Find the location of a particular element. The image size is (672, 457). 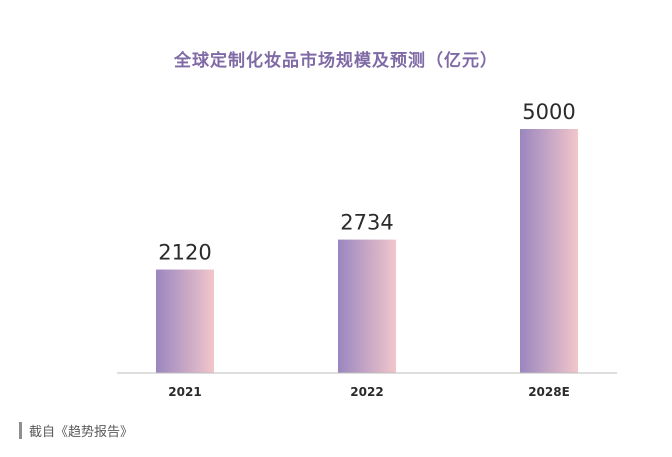

x-tick-label-2021: 2021 is located at coordinates (184, 392).